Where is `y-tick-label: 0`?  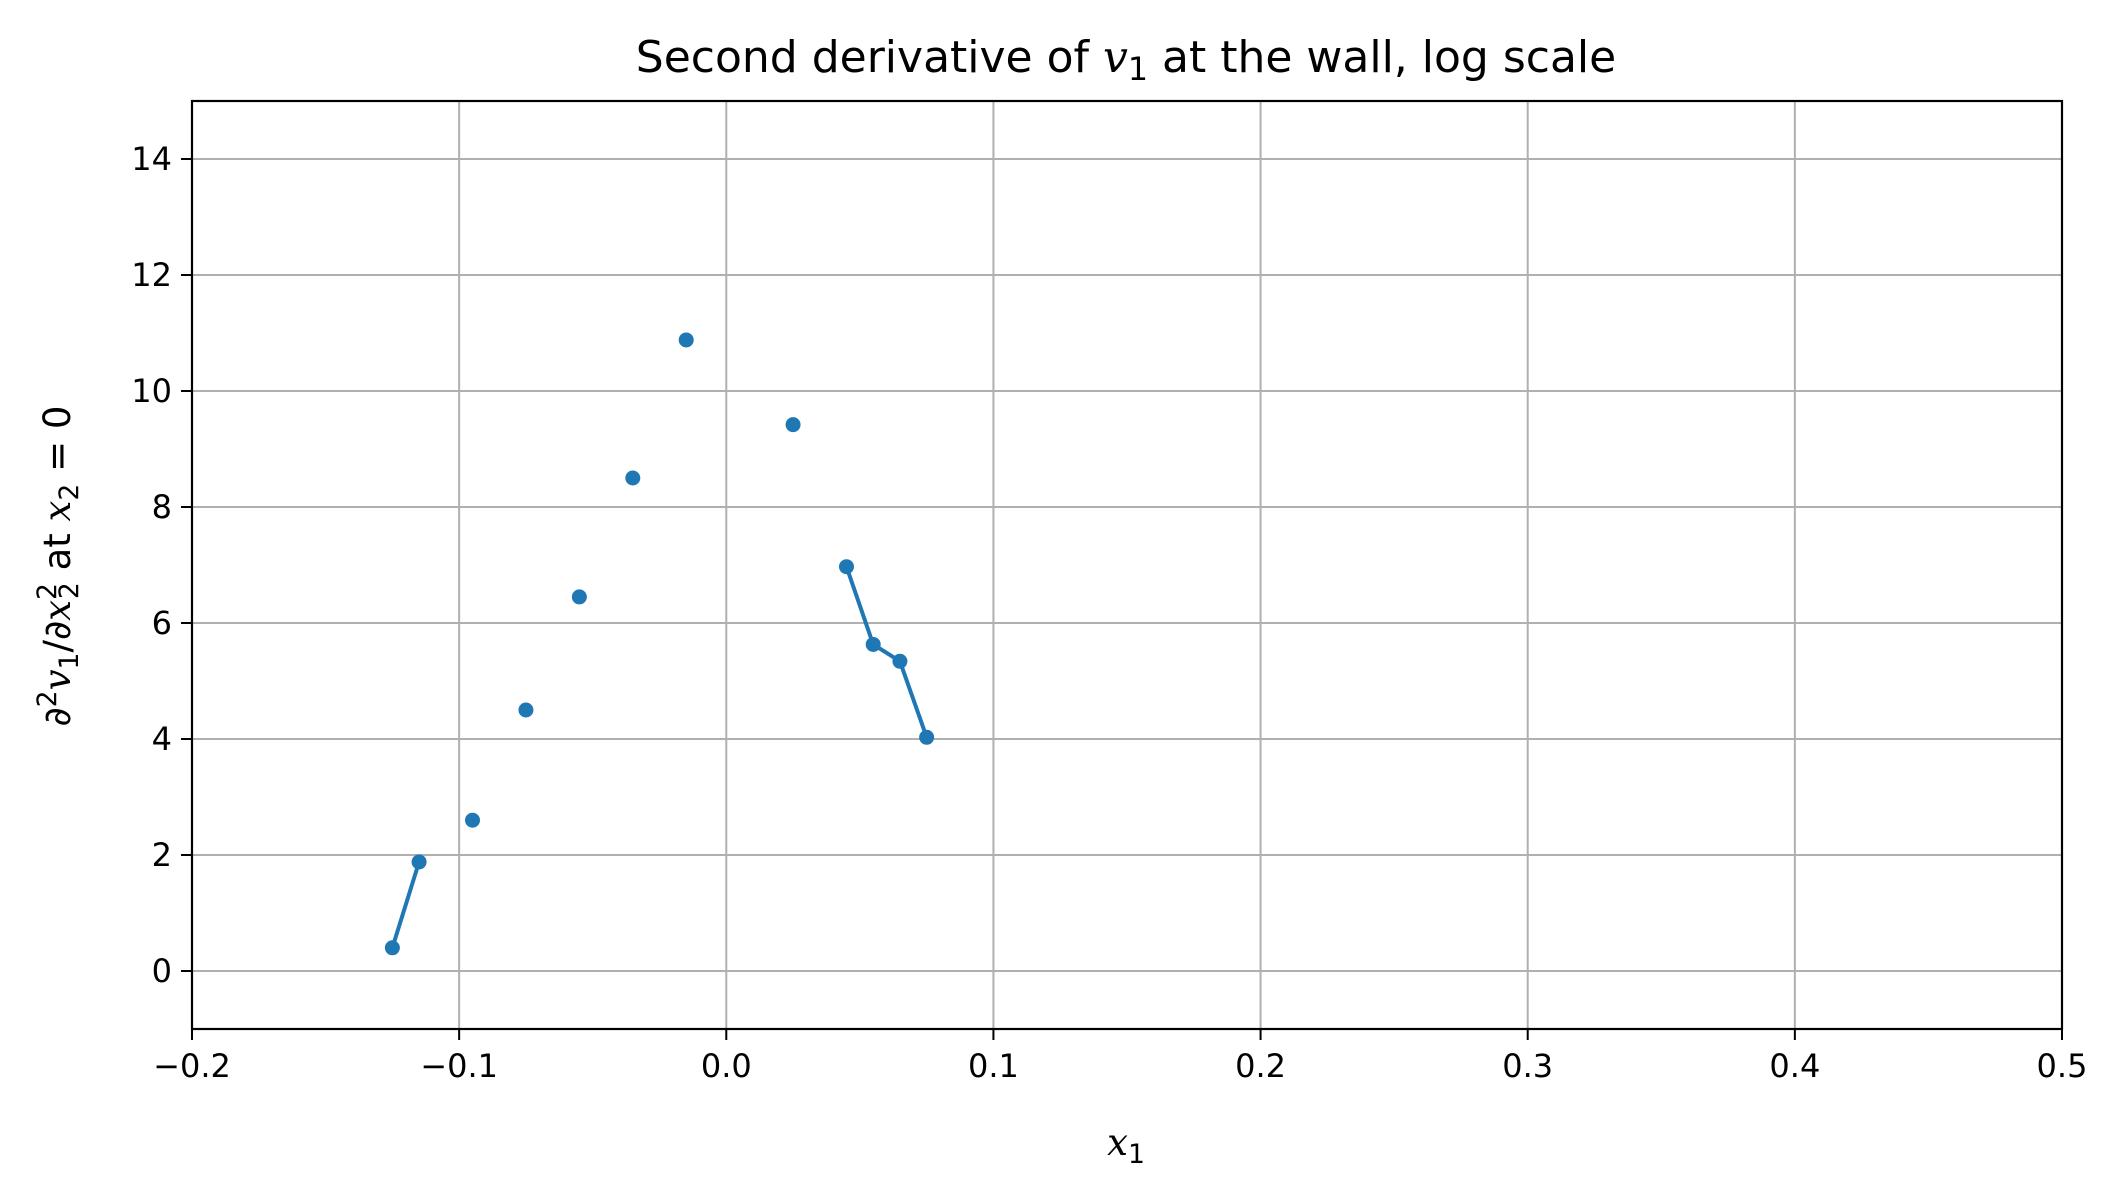
y-tick-label: 0 is located at coordinates (162, 971).